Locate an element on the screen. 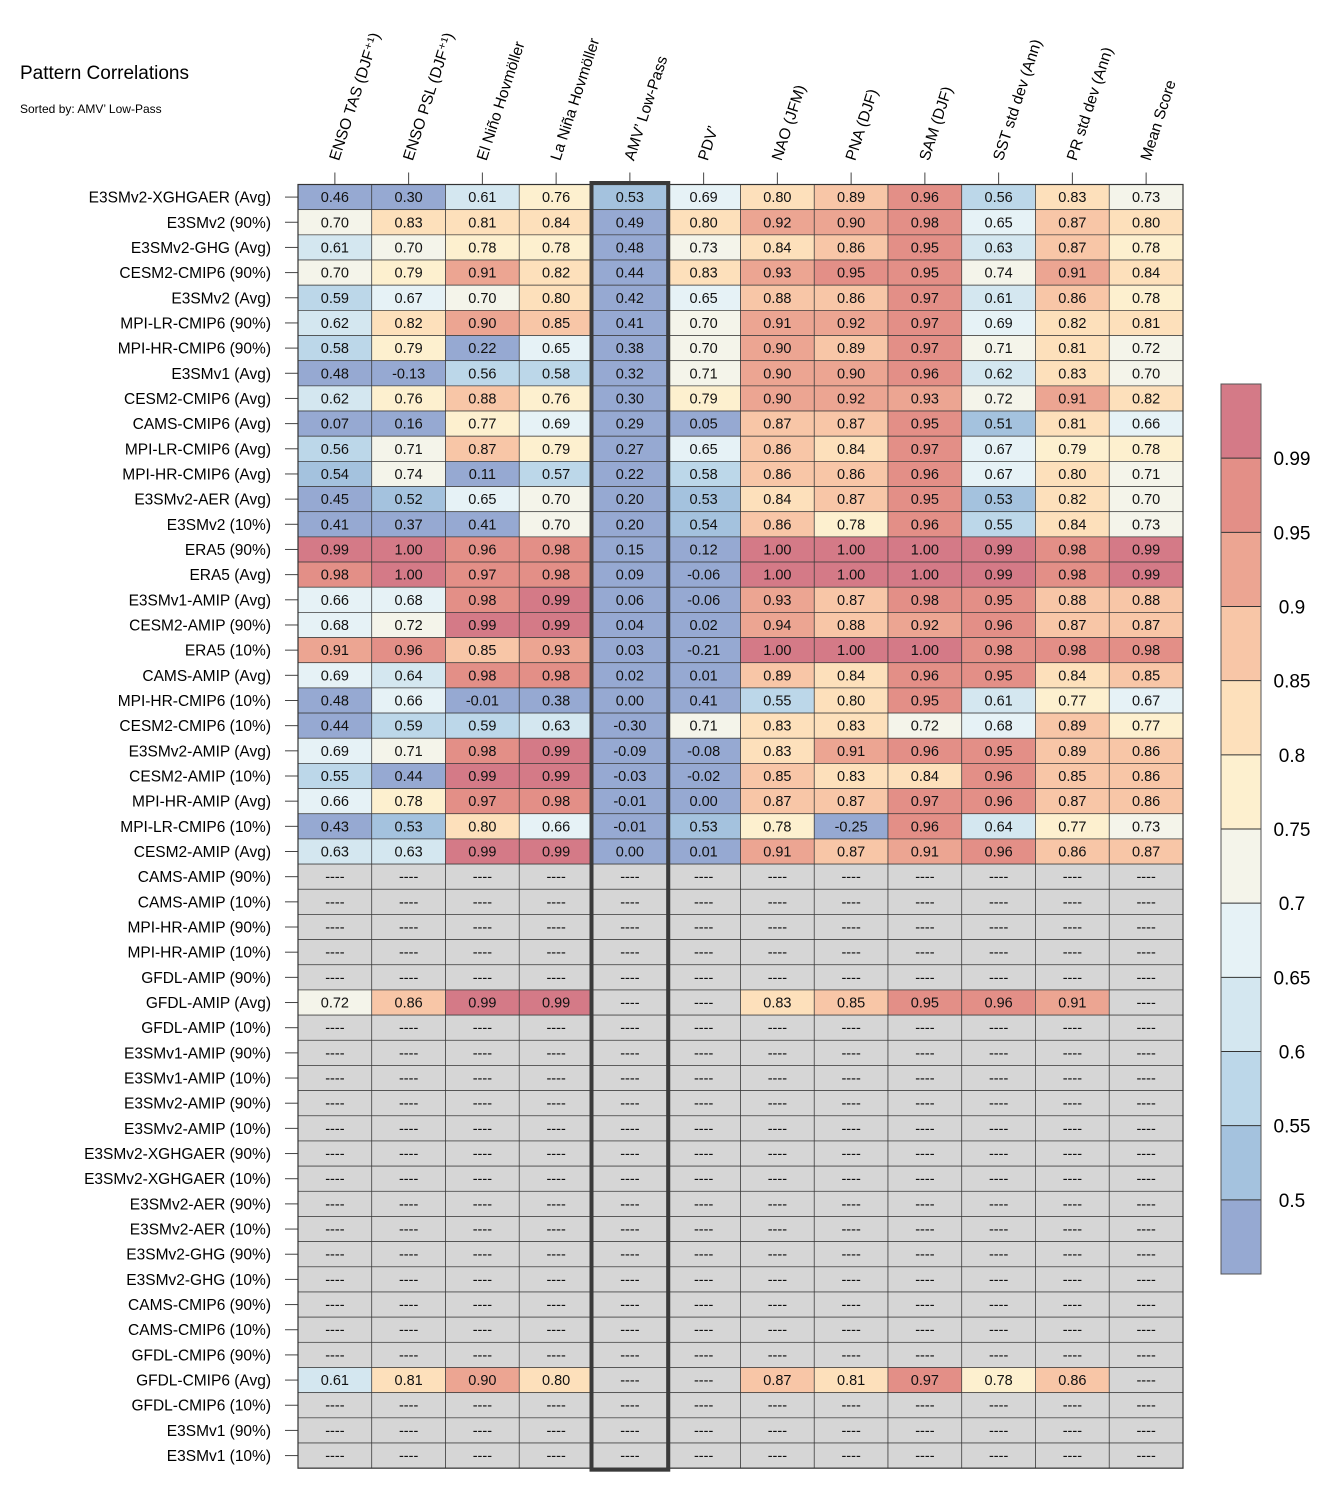 The width and height of the screenshot is (1333, 1496). row-label: CESM2-AMIP (10%) is located at coordinates (200, 776).